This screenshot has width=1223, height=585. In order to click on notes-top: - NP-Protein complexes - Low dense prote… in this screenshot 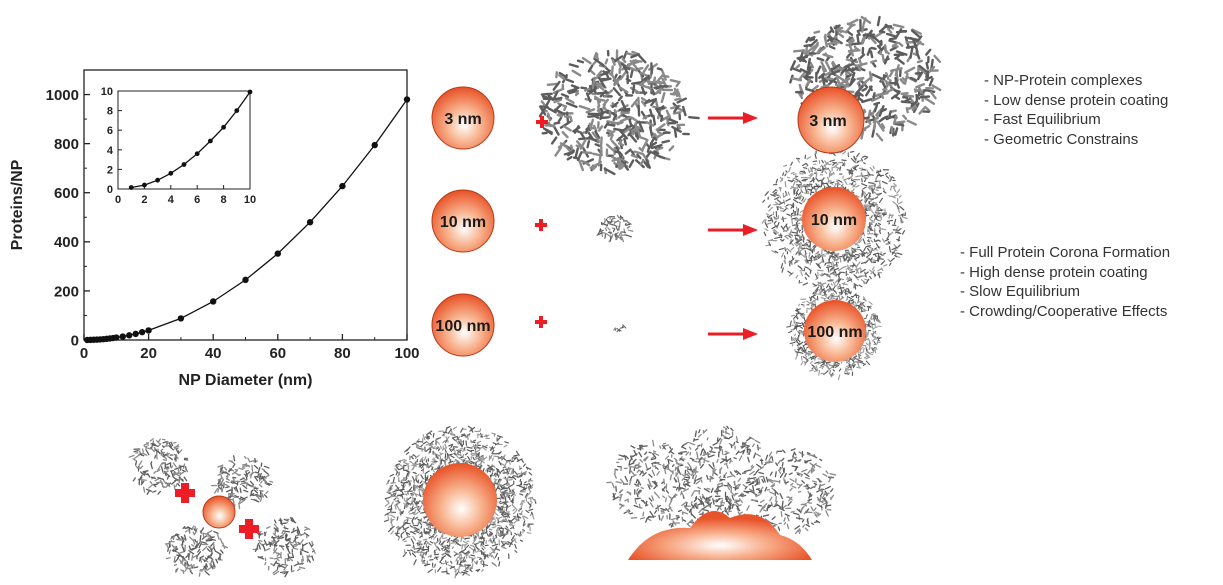, I will do `click(1076, 110)`.